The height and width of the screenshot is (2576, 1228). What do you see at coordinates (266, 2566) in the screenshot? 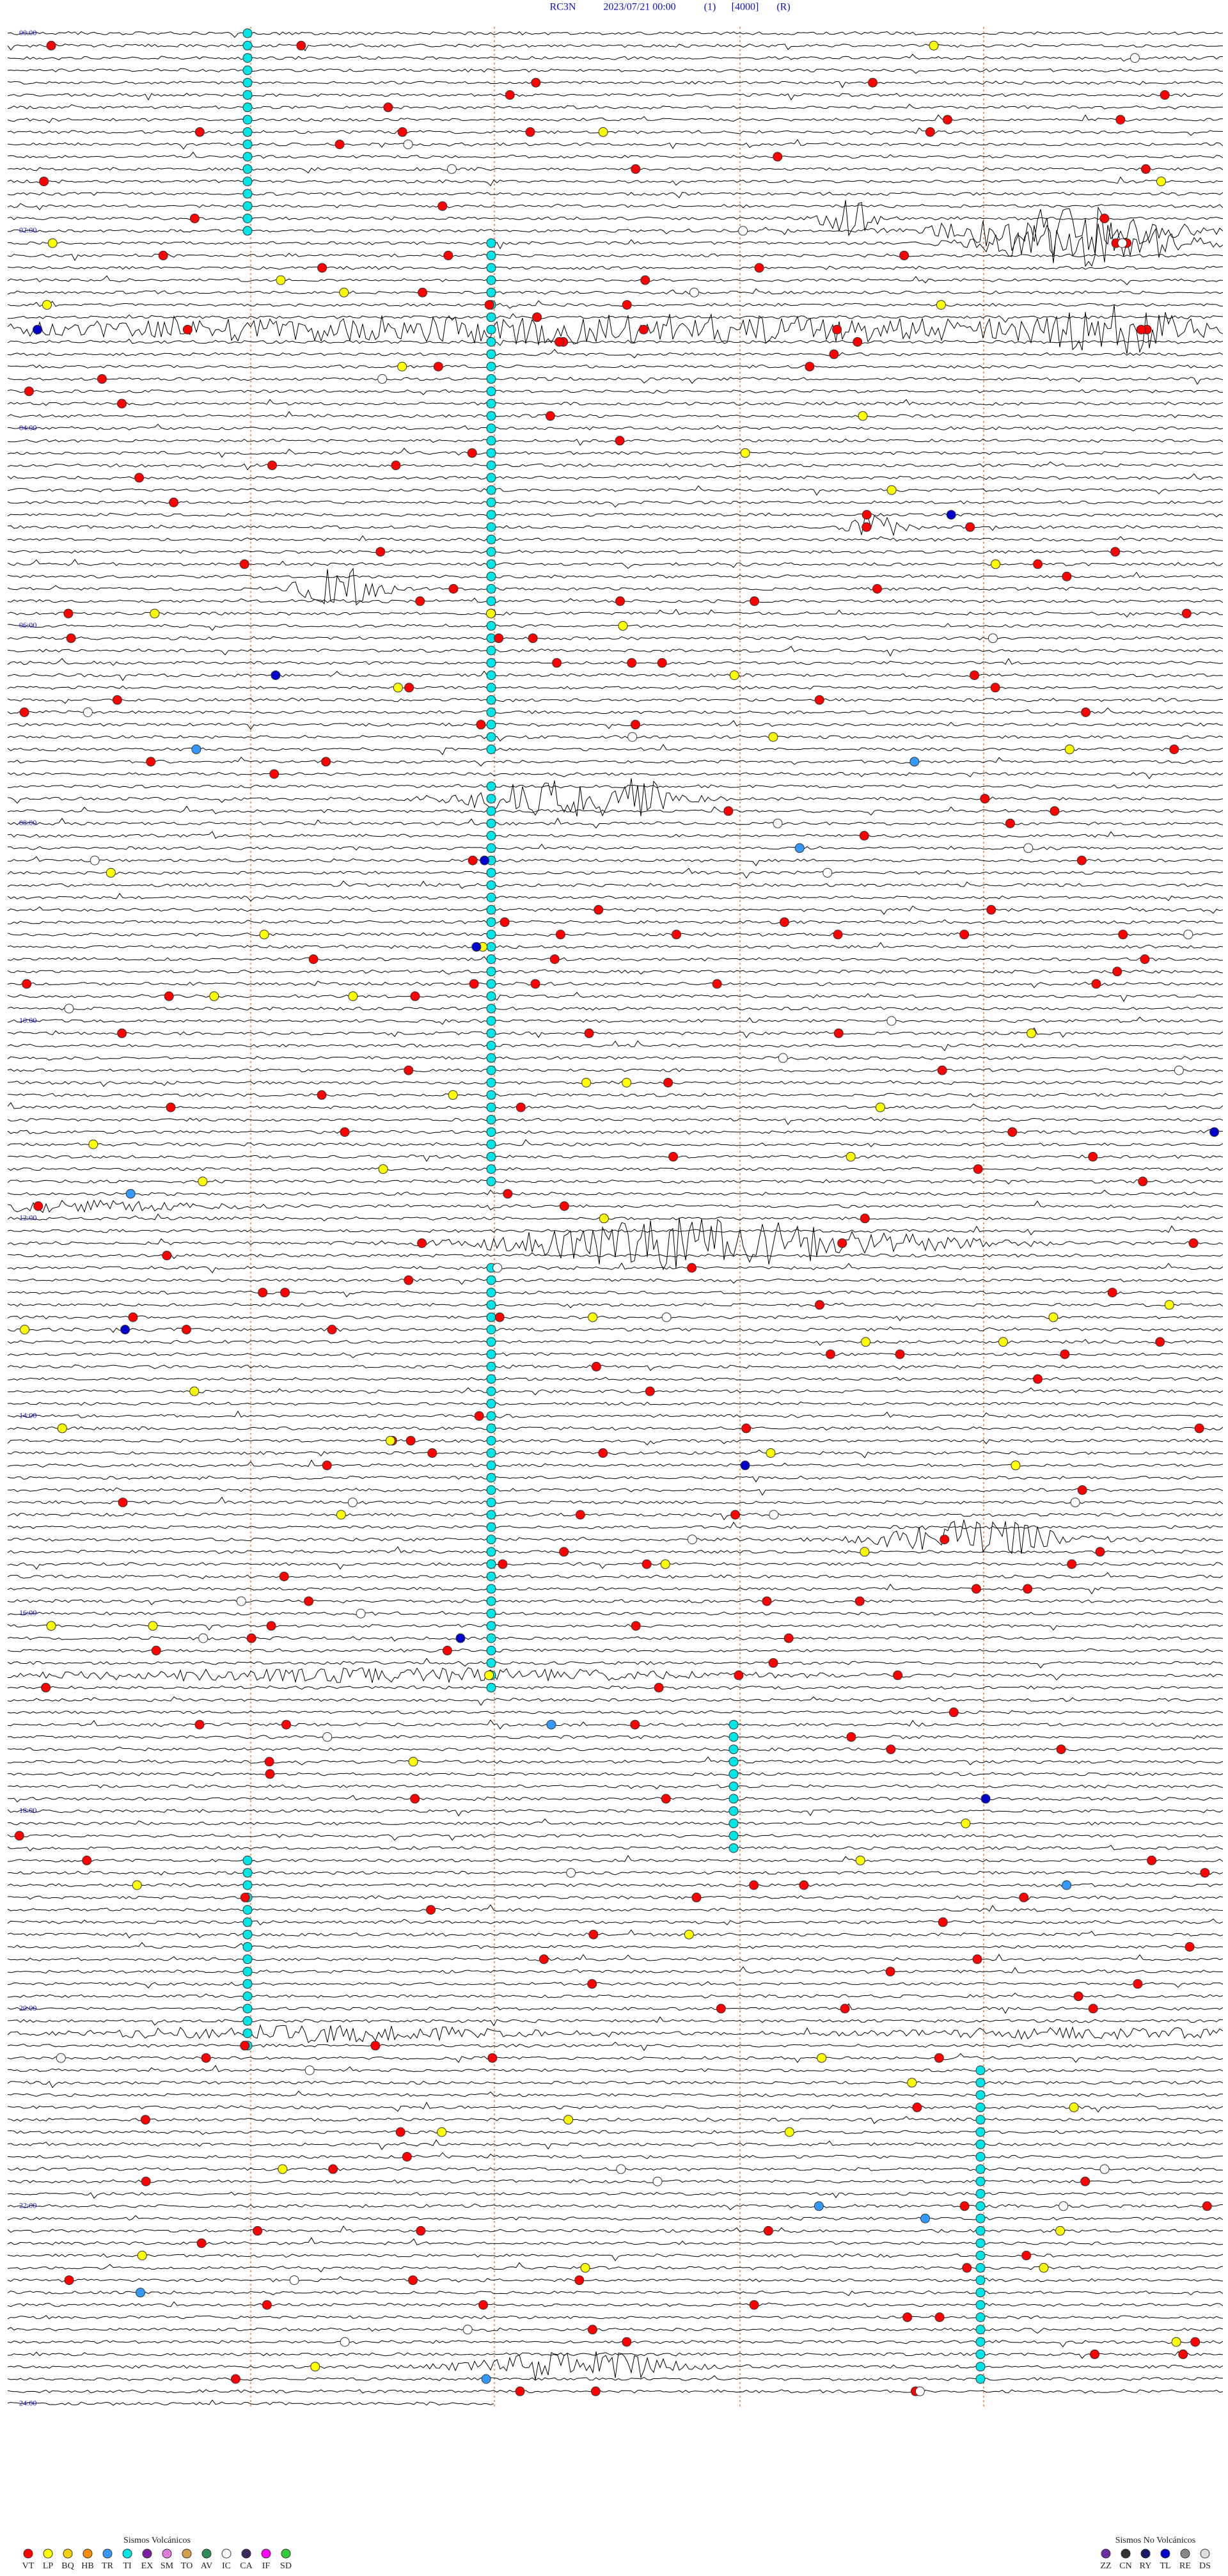
I see `legend-label: IF` at bounding box center [266, 2566].